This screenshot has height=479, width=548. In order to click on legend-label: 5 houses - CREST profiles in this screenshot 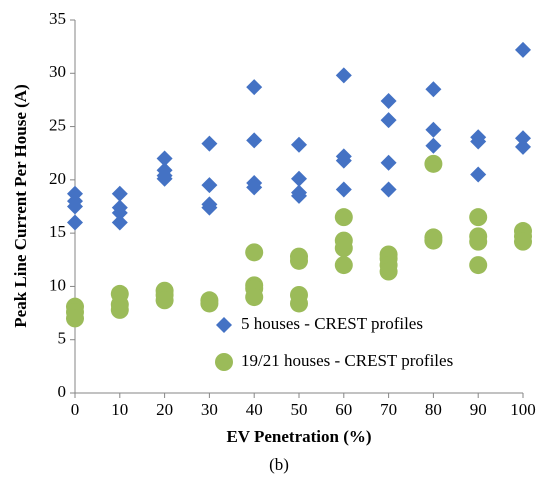, I will do `click(332, 323)`.